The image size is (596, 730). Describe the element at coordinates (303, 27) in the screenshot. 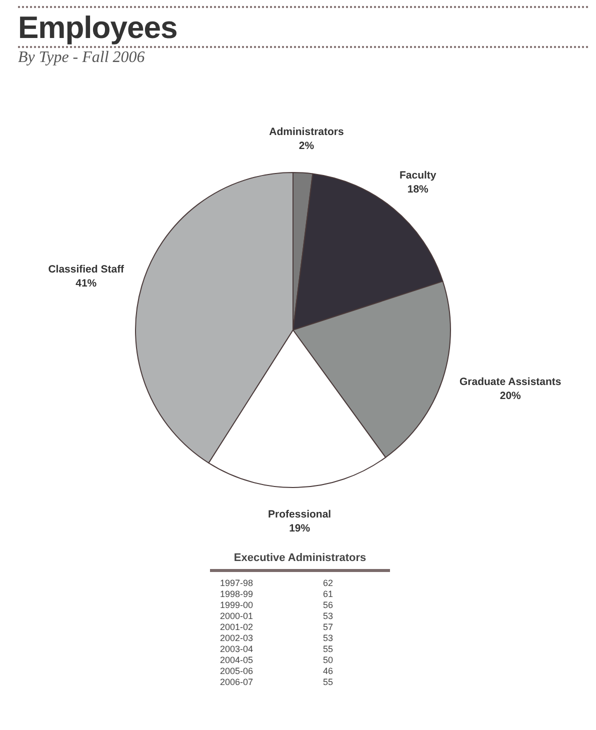

I see `chart-title: Employees` at that location.